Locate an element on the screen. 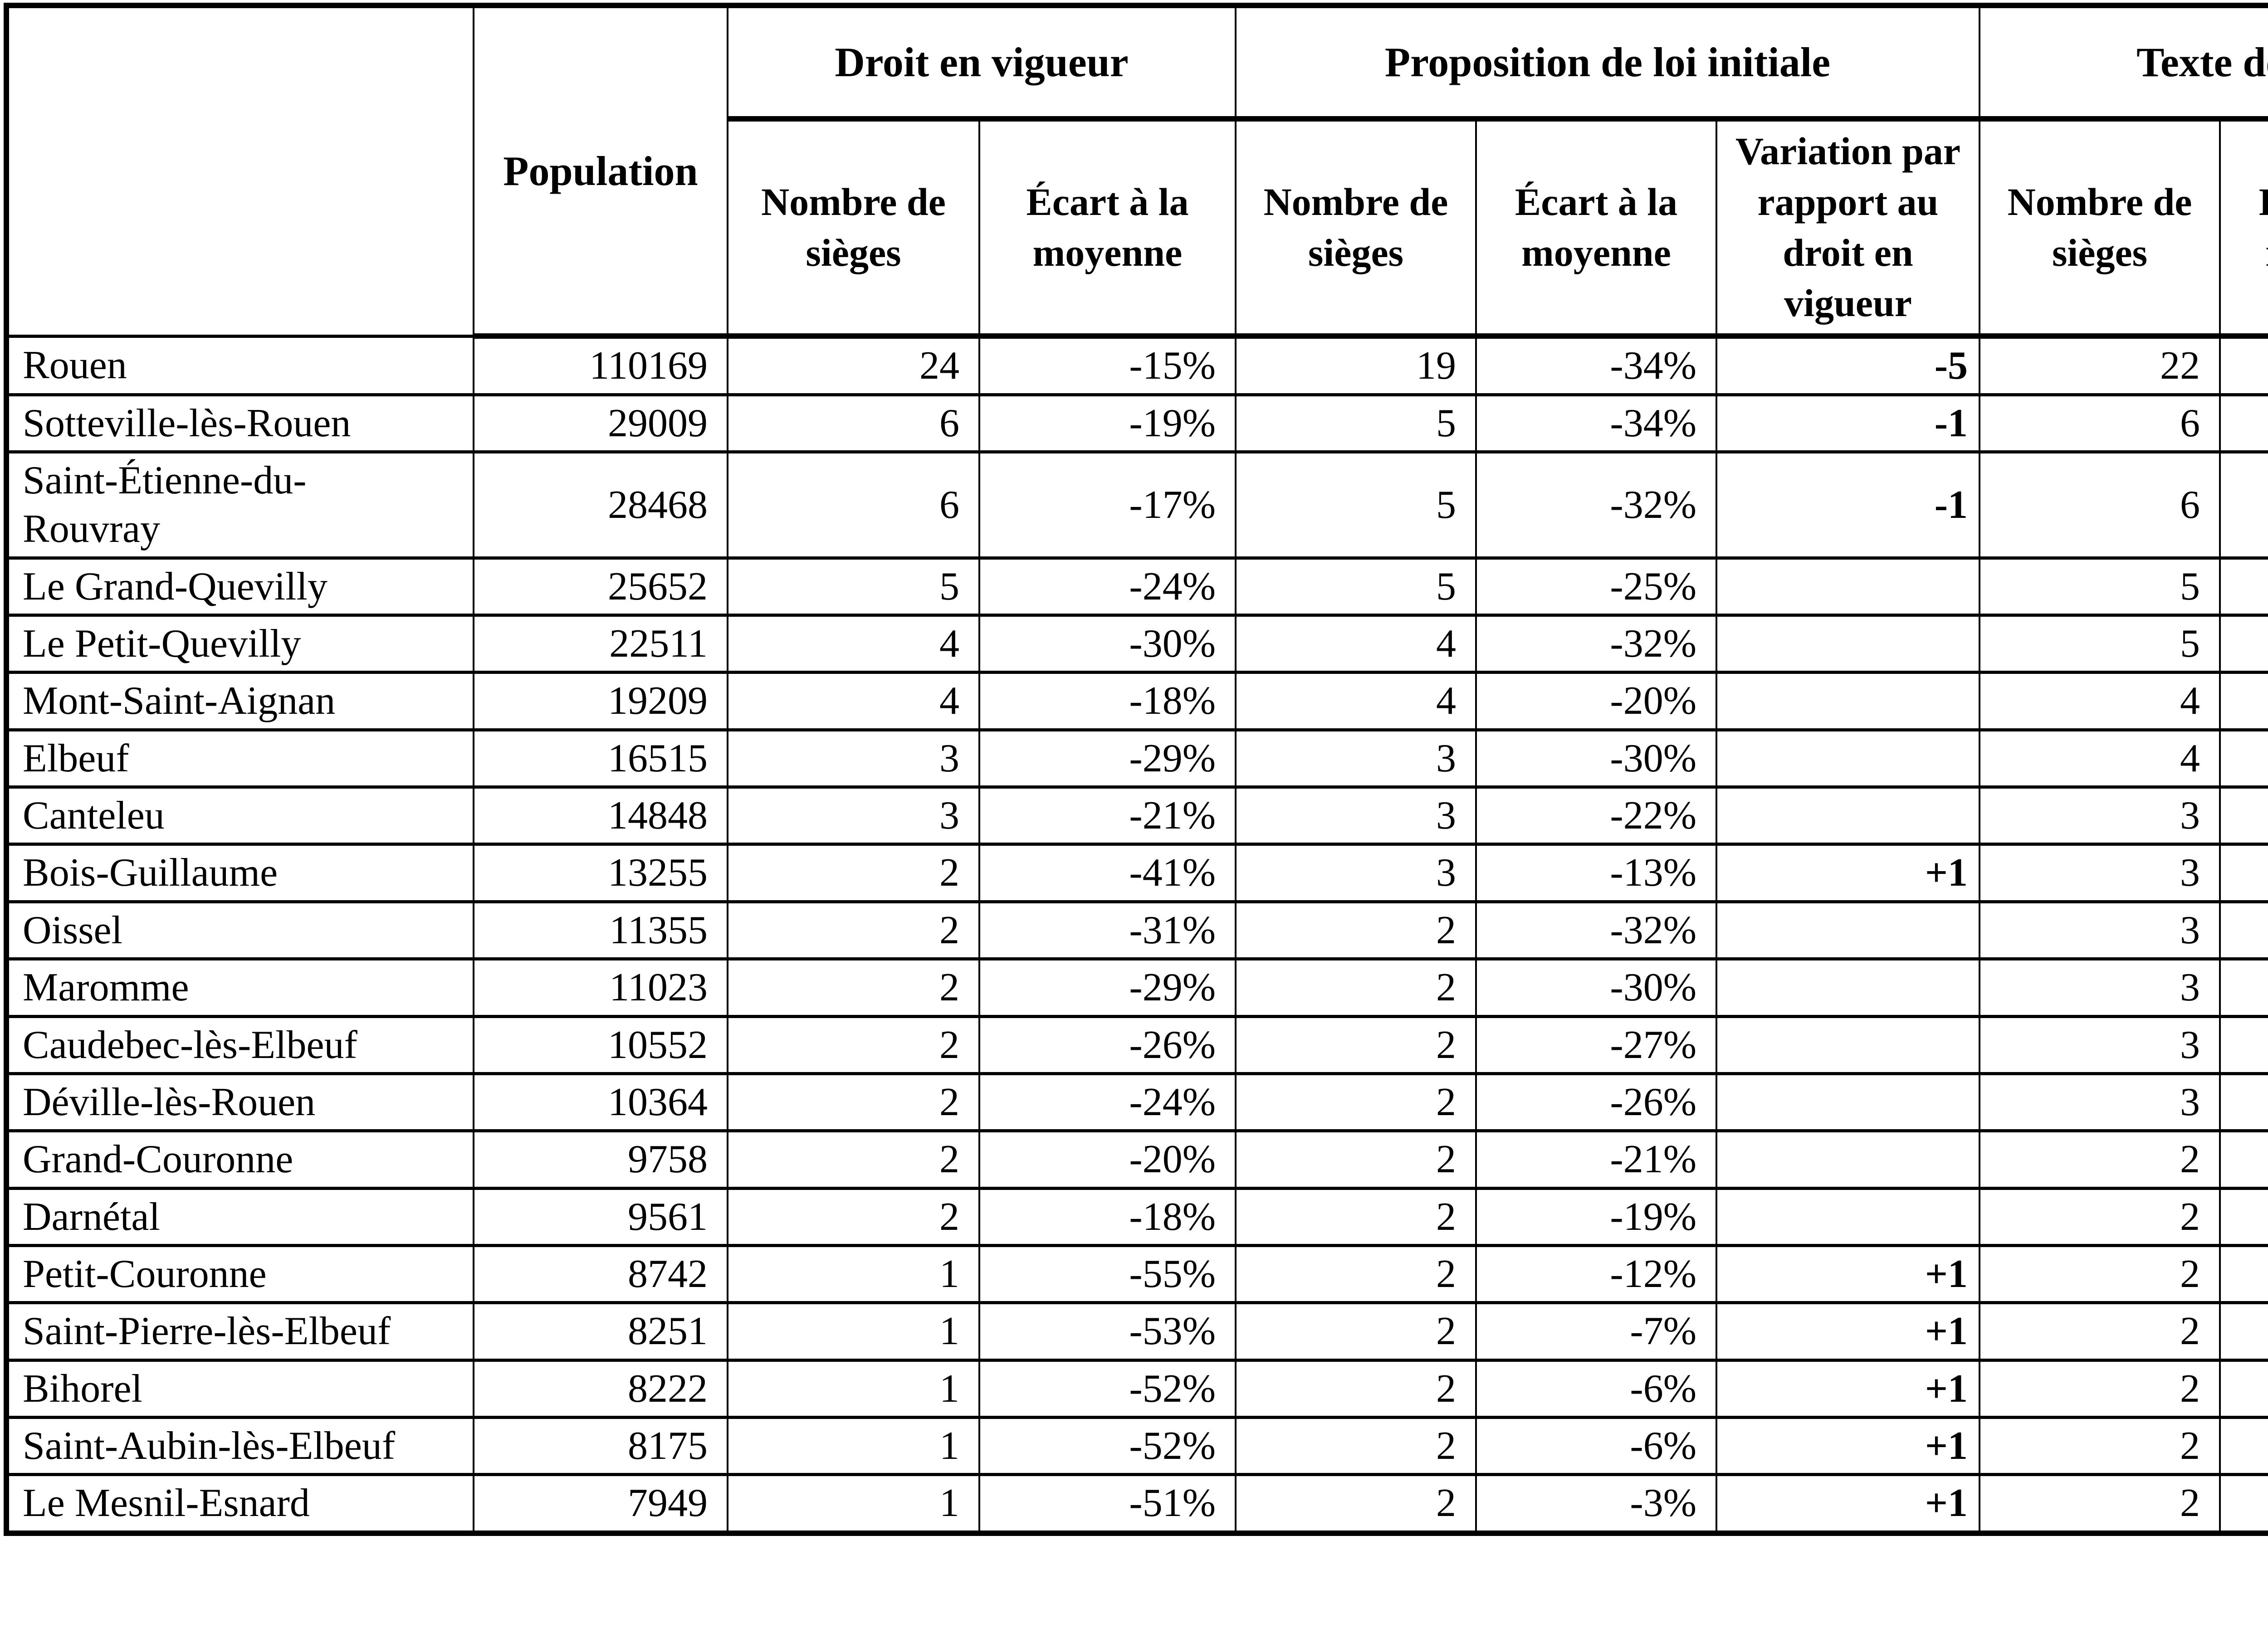 The width and height of the screenshot is (2268, 1633). ppl-ecart-cell: -34% is located at coordinates (1596, 423).